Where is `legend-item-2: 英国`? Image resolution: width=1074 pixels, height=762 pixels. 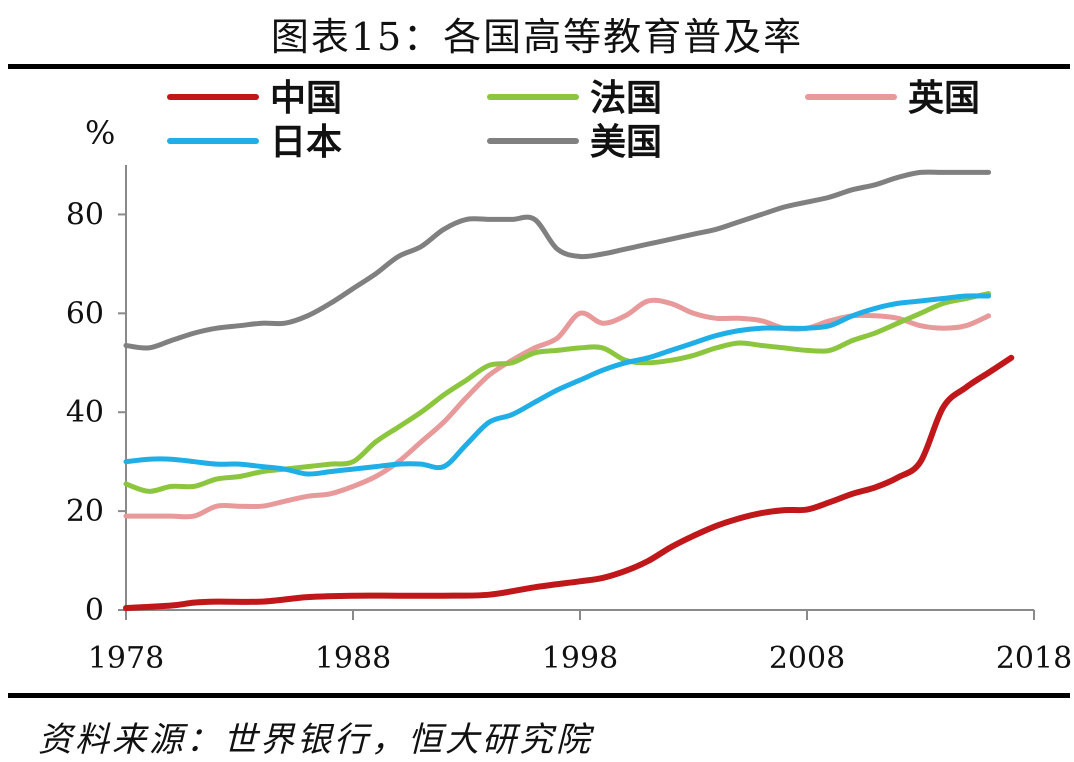 legend-item-2: 英国 is located at coordinates (892, 98).